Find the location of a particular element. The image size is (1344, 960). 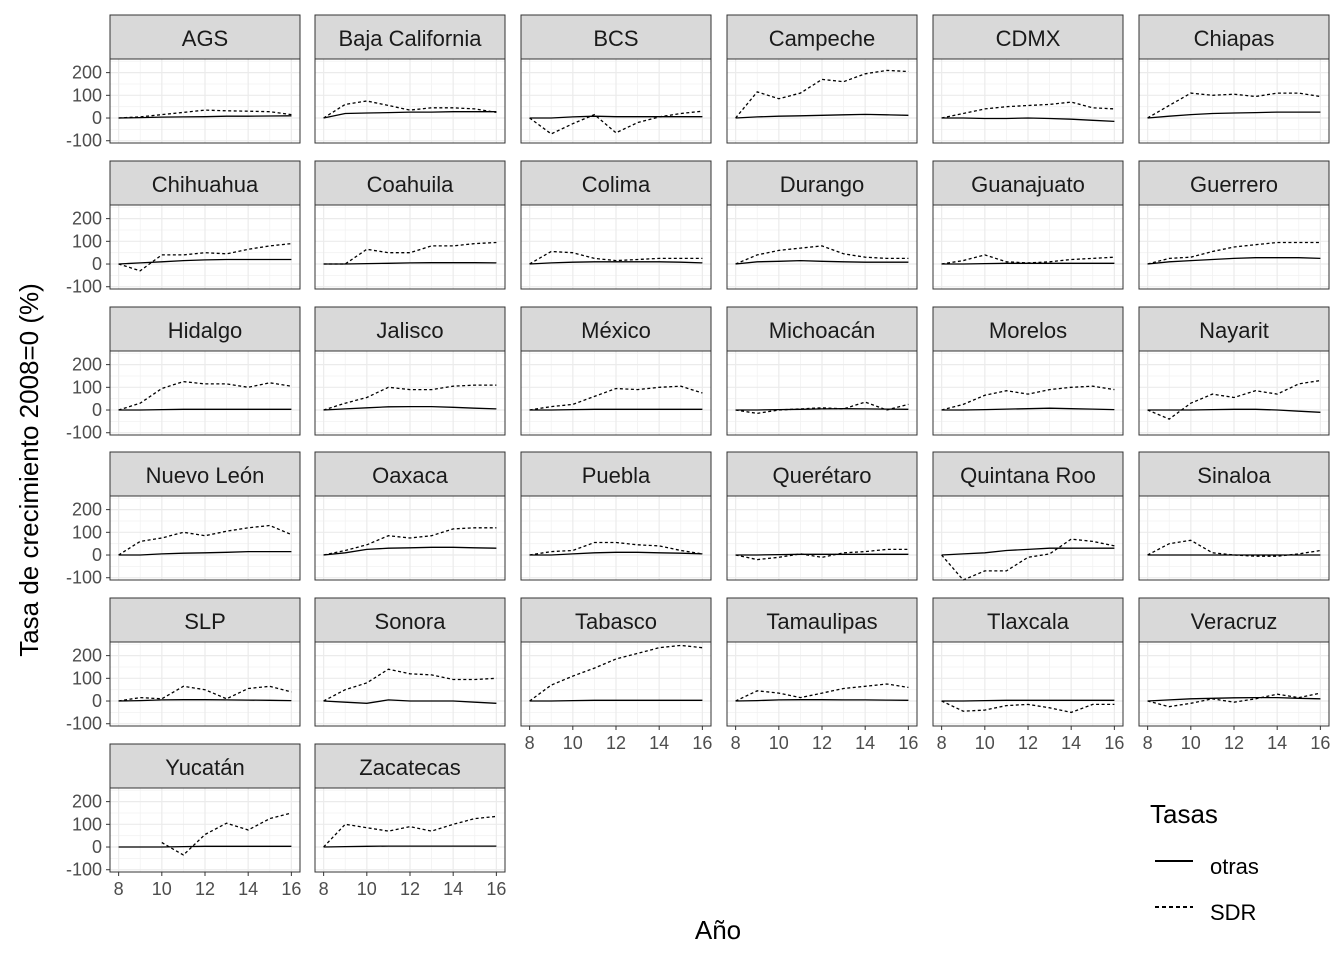

x-axis-title: Año is located at coordinates (718, 930).